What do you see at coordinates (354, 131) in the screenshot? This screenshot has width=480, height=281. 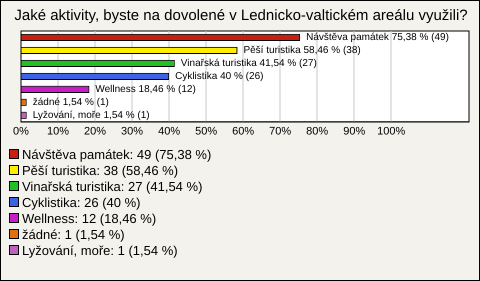 I see `x-tick-label: 90%` at bounding box center [354, 131].